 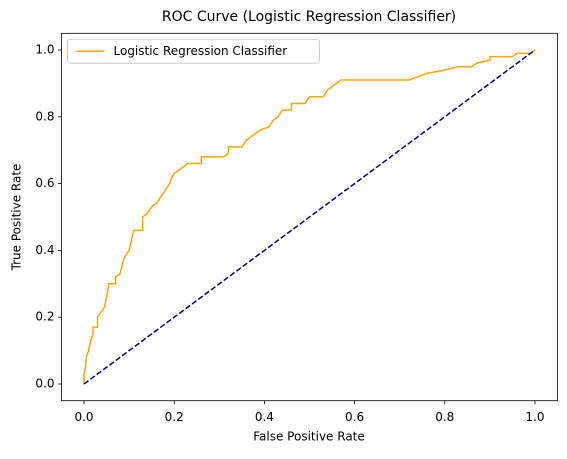 I want to click on x-tick-label: 0.4, so click(x=264, y=417).